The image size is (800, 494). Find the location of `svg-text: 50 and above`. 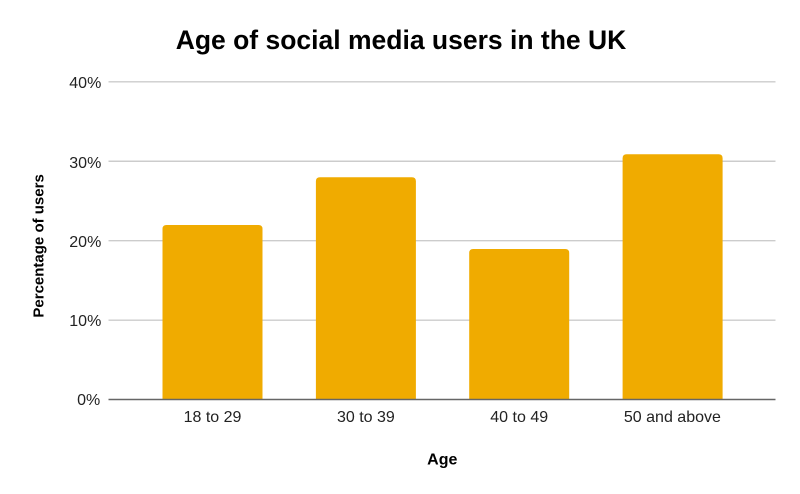

svg-text: 50 and above is located at coordinates (672, 417).